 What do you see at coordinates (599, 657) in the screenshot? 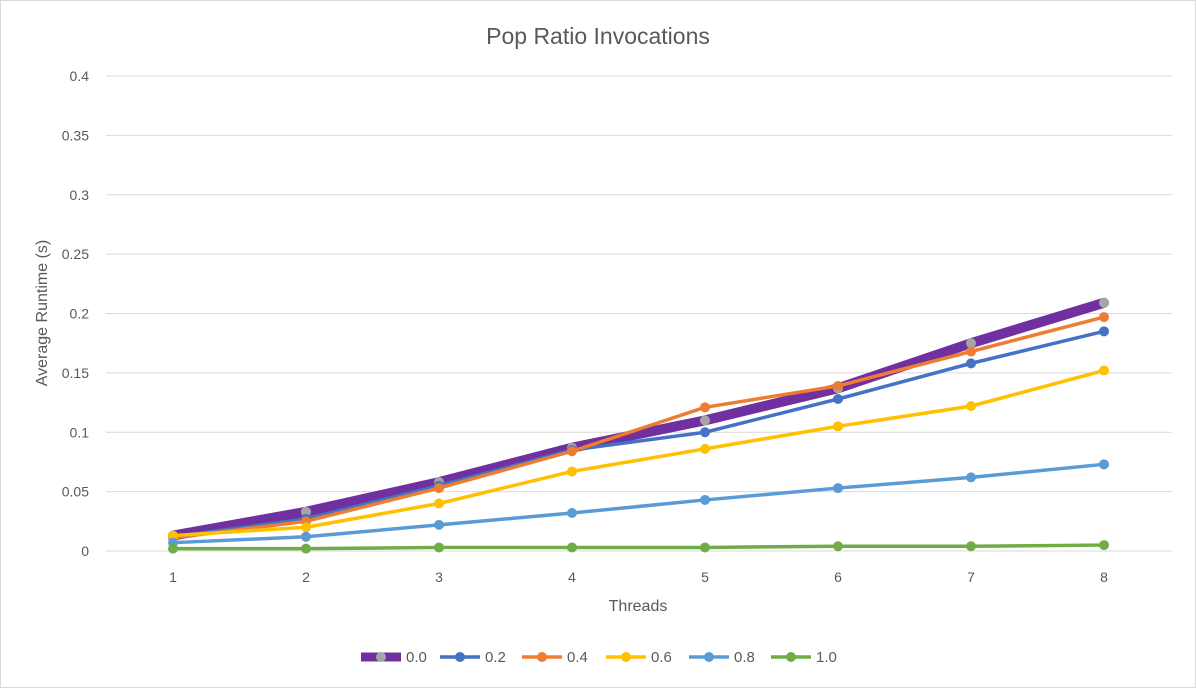
I see `legend: 0.0 0.2 0.4 0.6 0.8 1.0` at bounding box center [599, 657].